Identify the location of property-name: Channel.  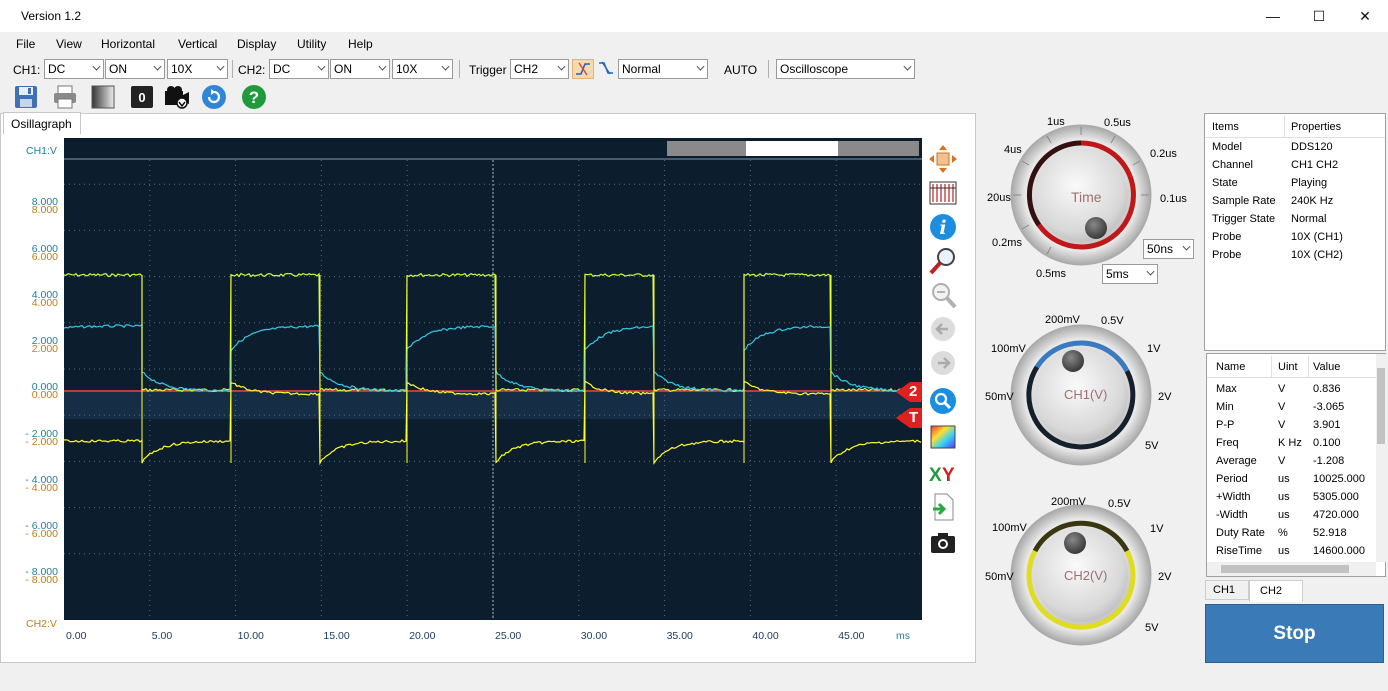
(1232, 165).